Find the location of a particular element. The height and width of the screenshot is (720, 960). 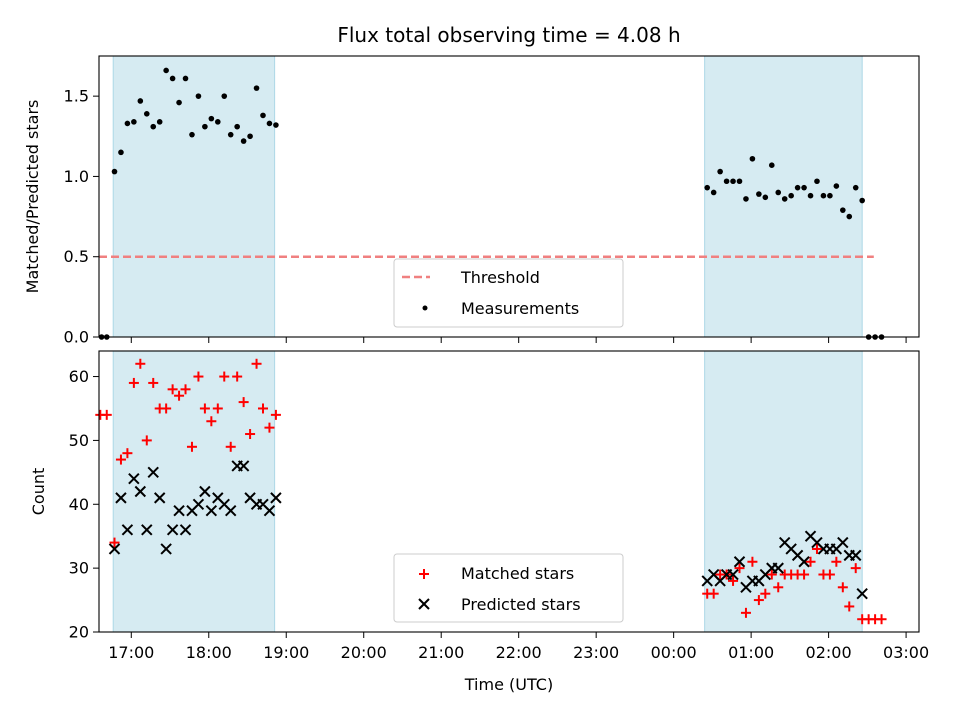

bottom-legend: Matched stars Predicted stars is located at coordinates (508, 588).